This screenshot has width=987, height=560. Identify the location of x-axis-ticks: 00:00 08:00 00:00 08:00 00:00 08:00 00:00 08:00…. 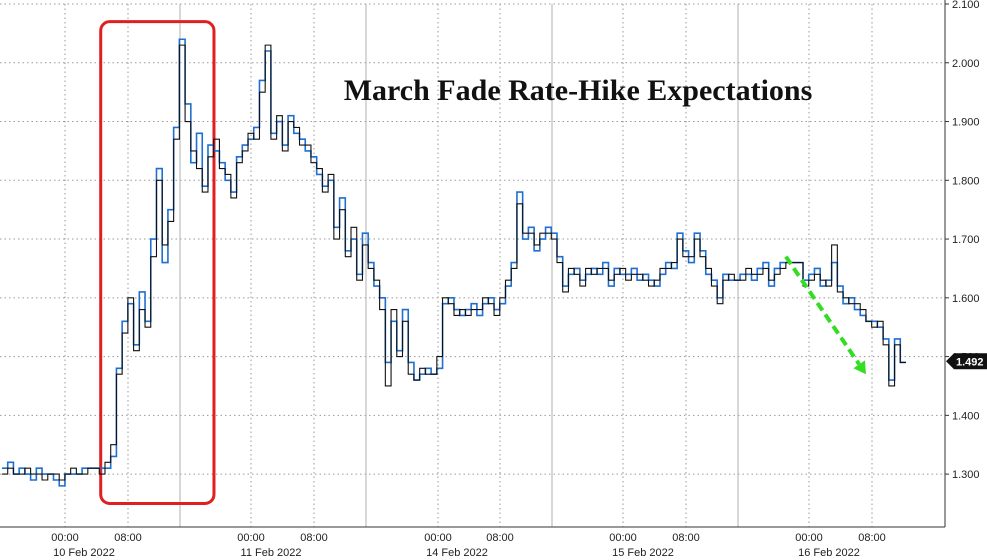
(468, 545).